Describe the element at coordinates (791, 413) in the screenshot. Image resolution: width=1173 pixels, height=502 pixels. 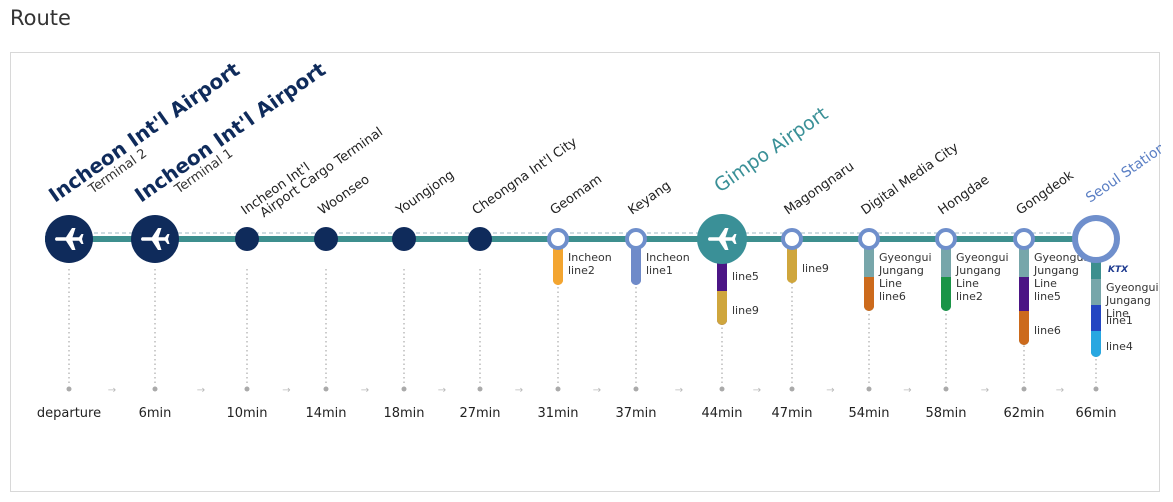
I see `travel-time: 47min` at that location.